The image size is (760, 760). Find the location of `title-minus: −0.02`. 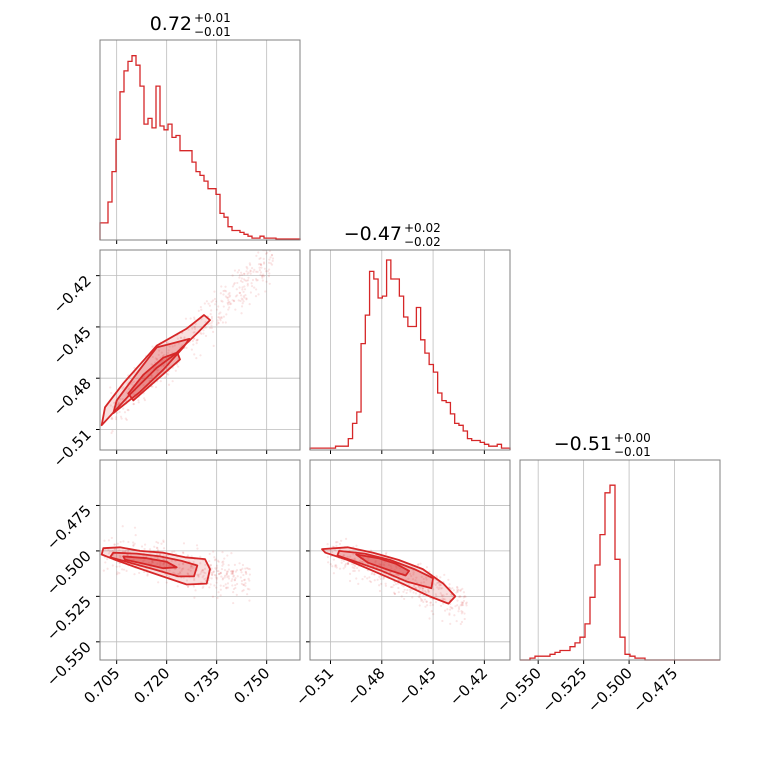

title-minus: −0.02 is located at coordinates (422, 242).